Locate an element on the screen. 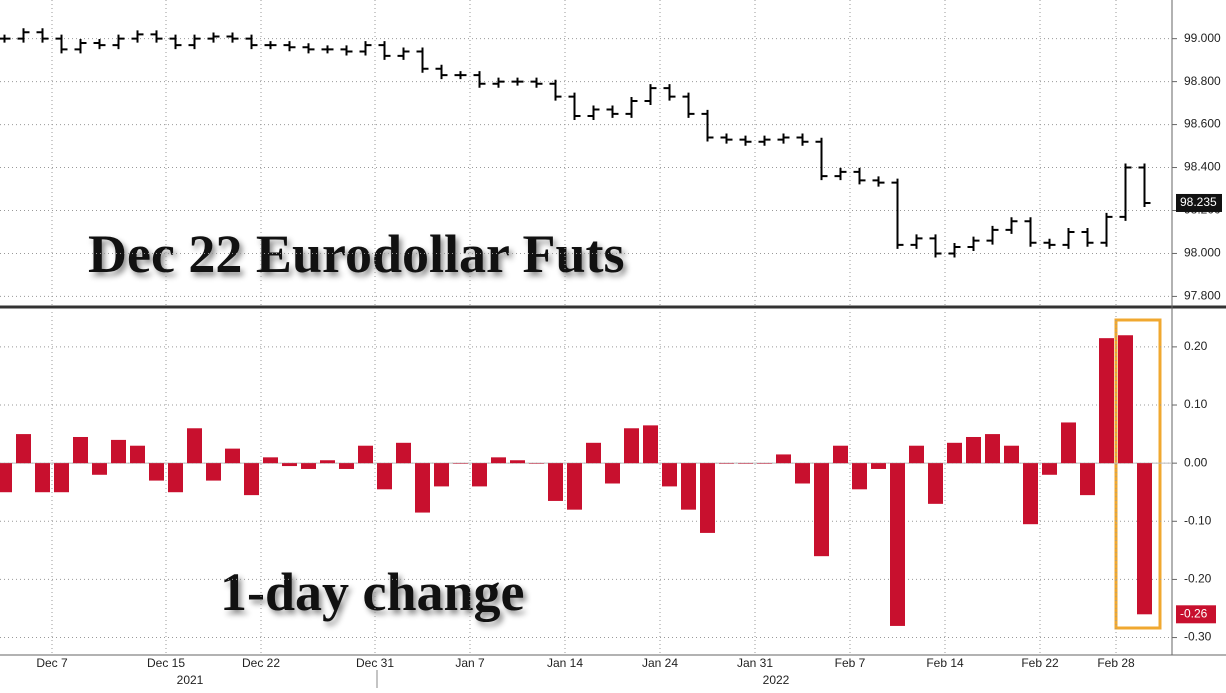 The image size is (1226, 693). y-tick-label: 99.000 is located at coordinates (1202, 38).